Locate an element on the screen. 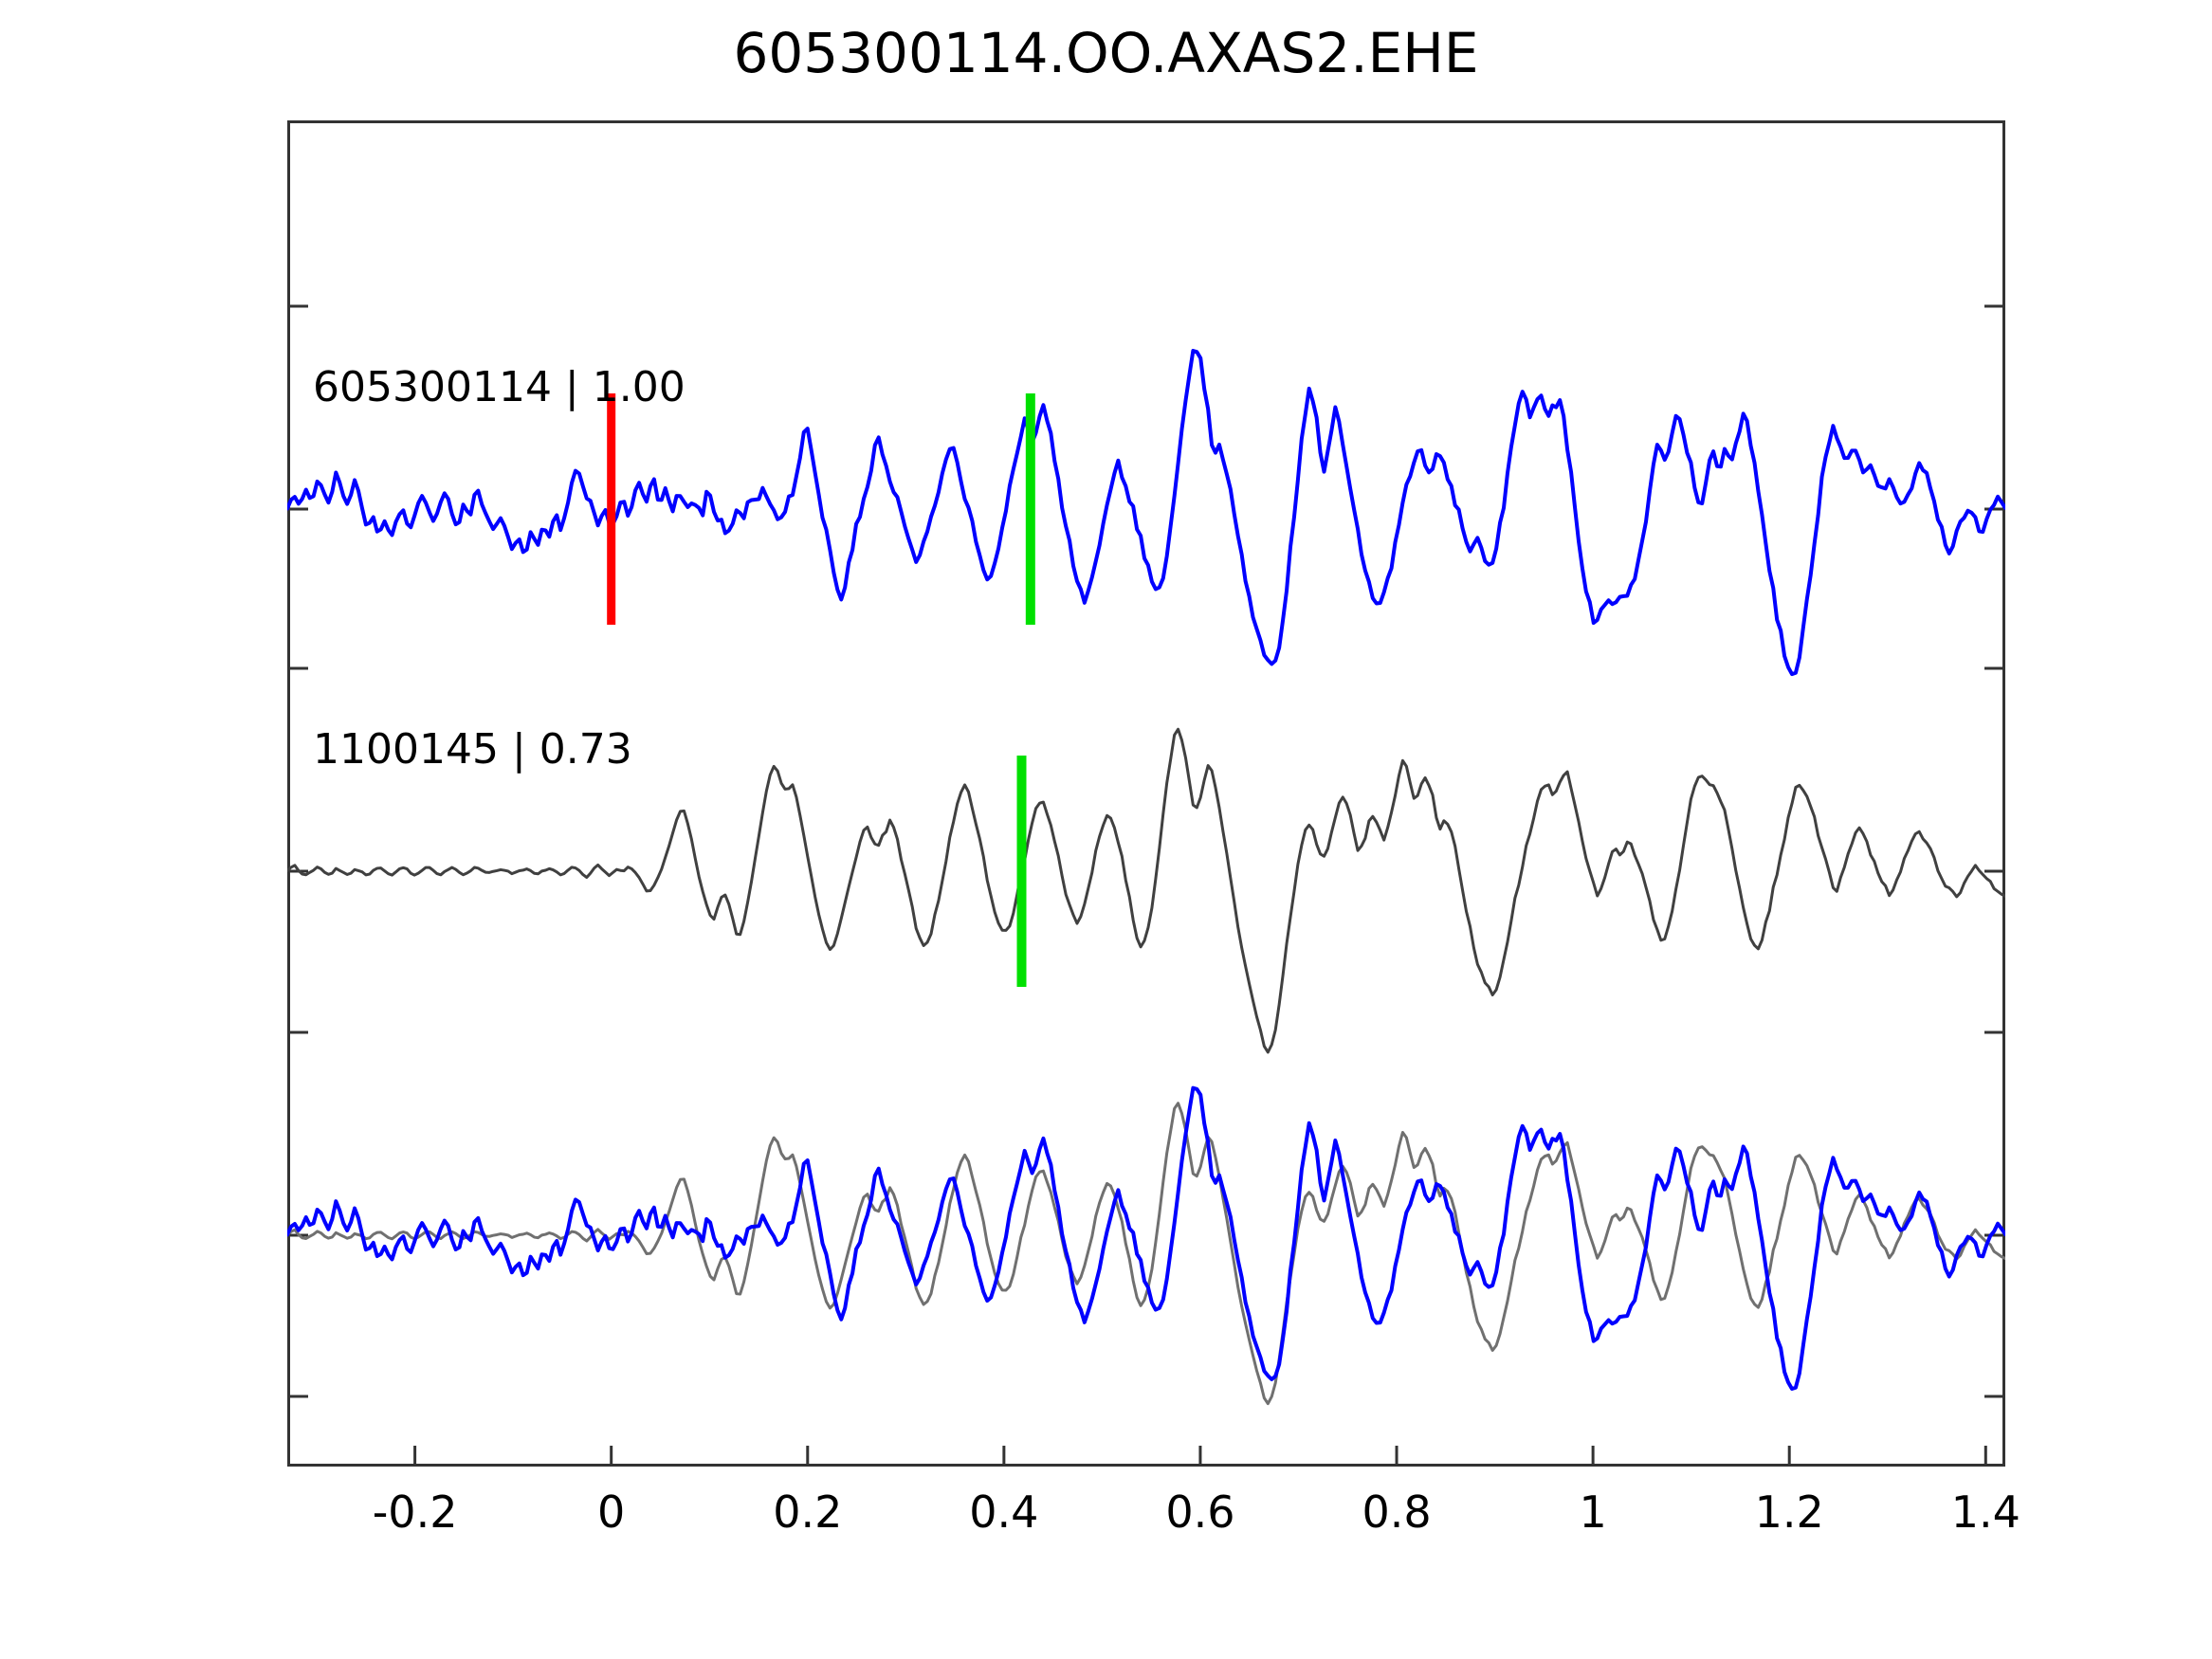  x-tick-label-1: 0 is located at coordinates (611, 1512).